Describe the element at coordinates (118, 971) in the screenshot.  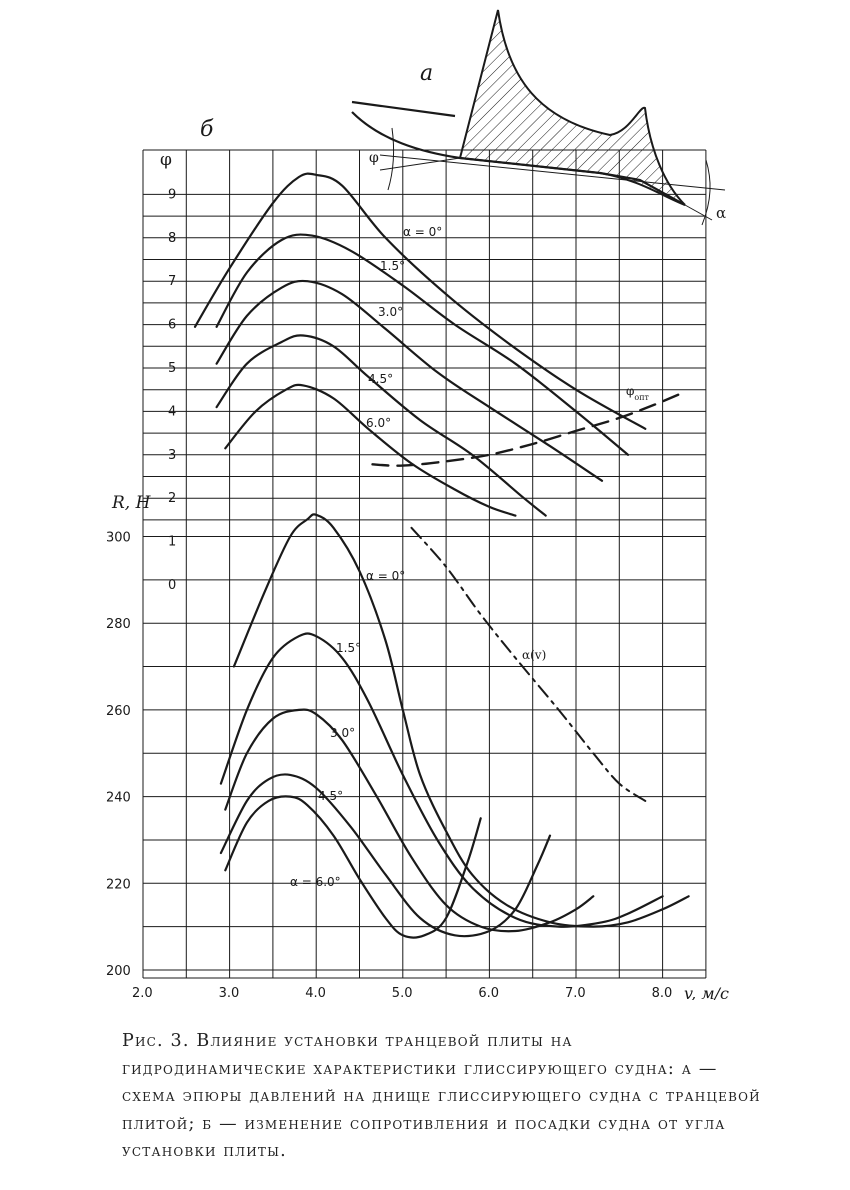
I see `r-tick-label: 200` at that location.